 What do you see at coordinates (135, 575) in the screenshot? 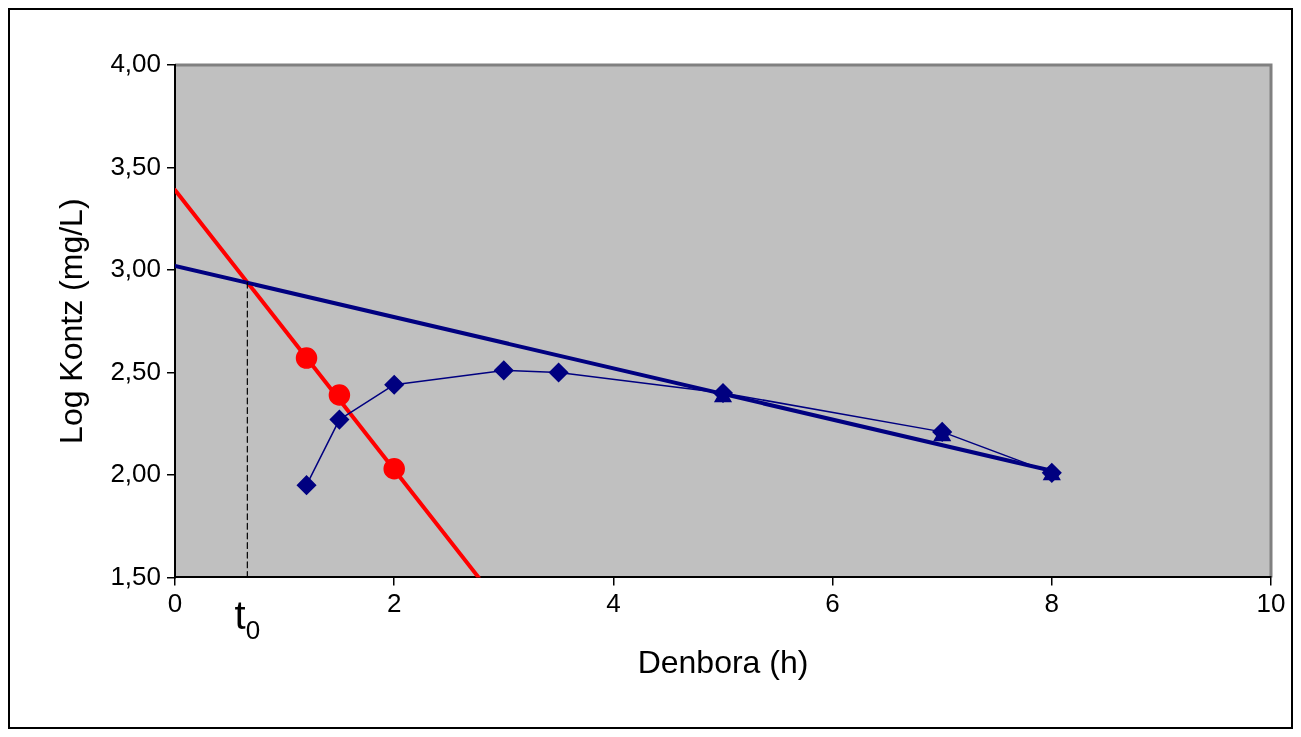
I see `y-tick-label: 1,50` at bounding box center [135, 575].